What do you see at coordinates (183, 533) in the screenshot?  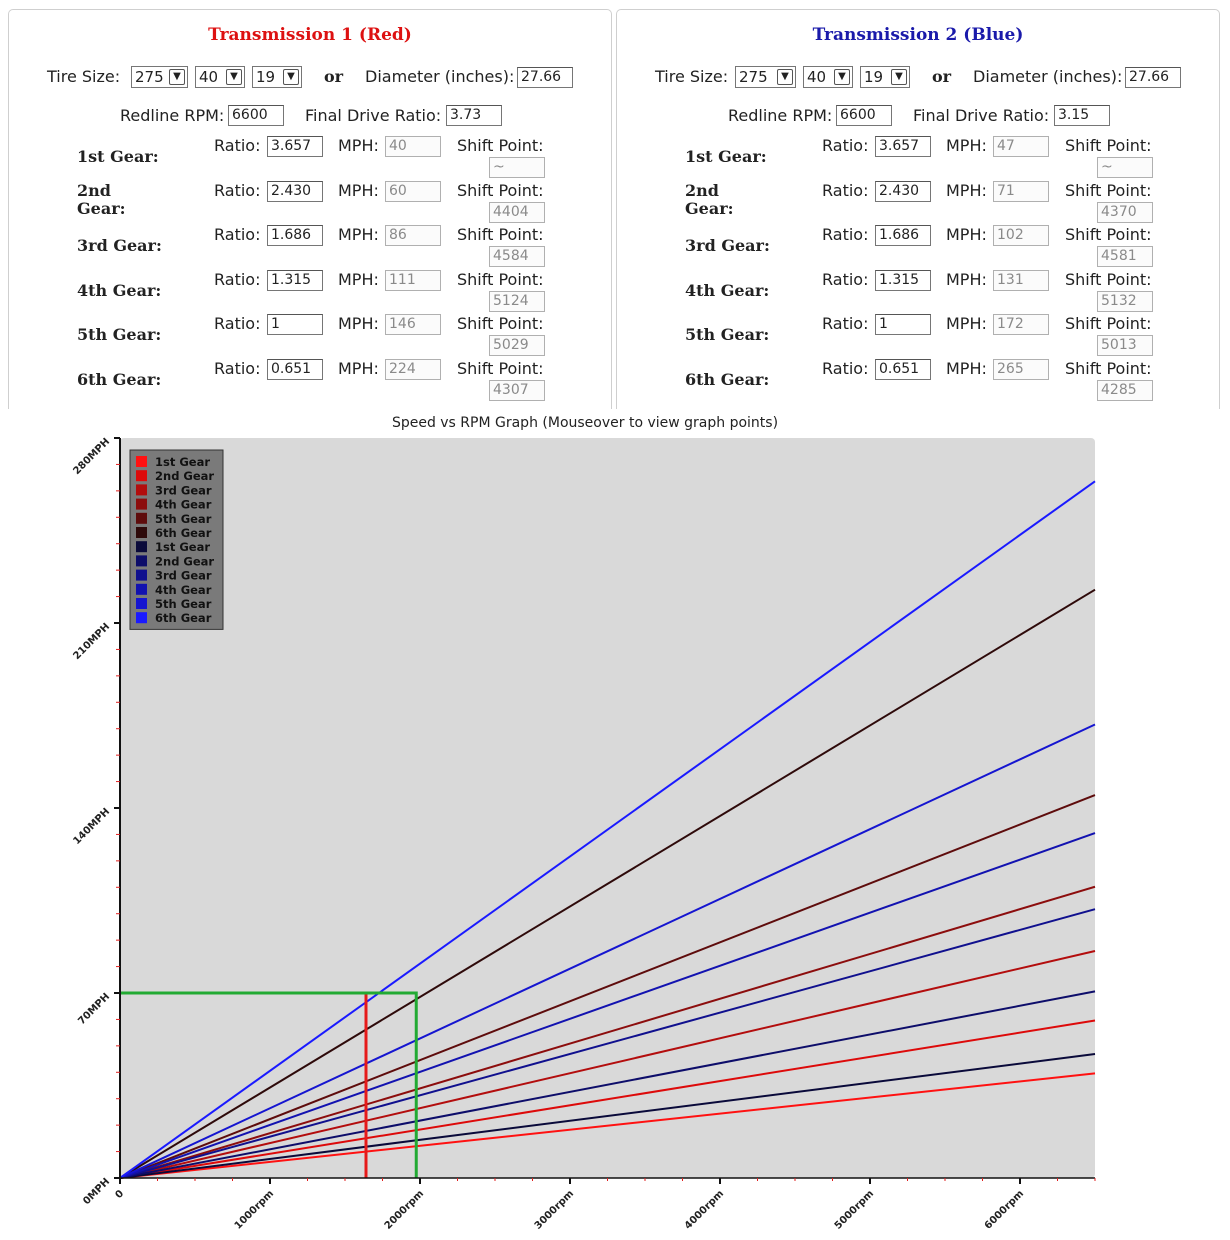 I see `legend-label: 6th Gear` at bounding box center [183, 533].